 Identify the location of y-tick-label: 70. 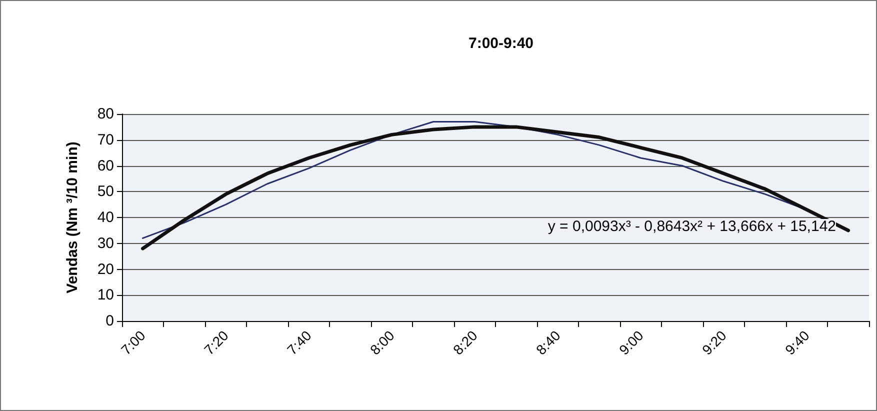
(105, 139).